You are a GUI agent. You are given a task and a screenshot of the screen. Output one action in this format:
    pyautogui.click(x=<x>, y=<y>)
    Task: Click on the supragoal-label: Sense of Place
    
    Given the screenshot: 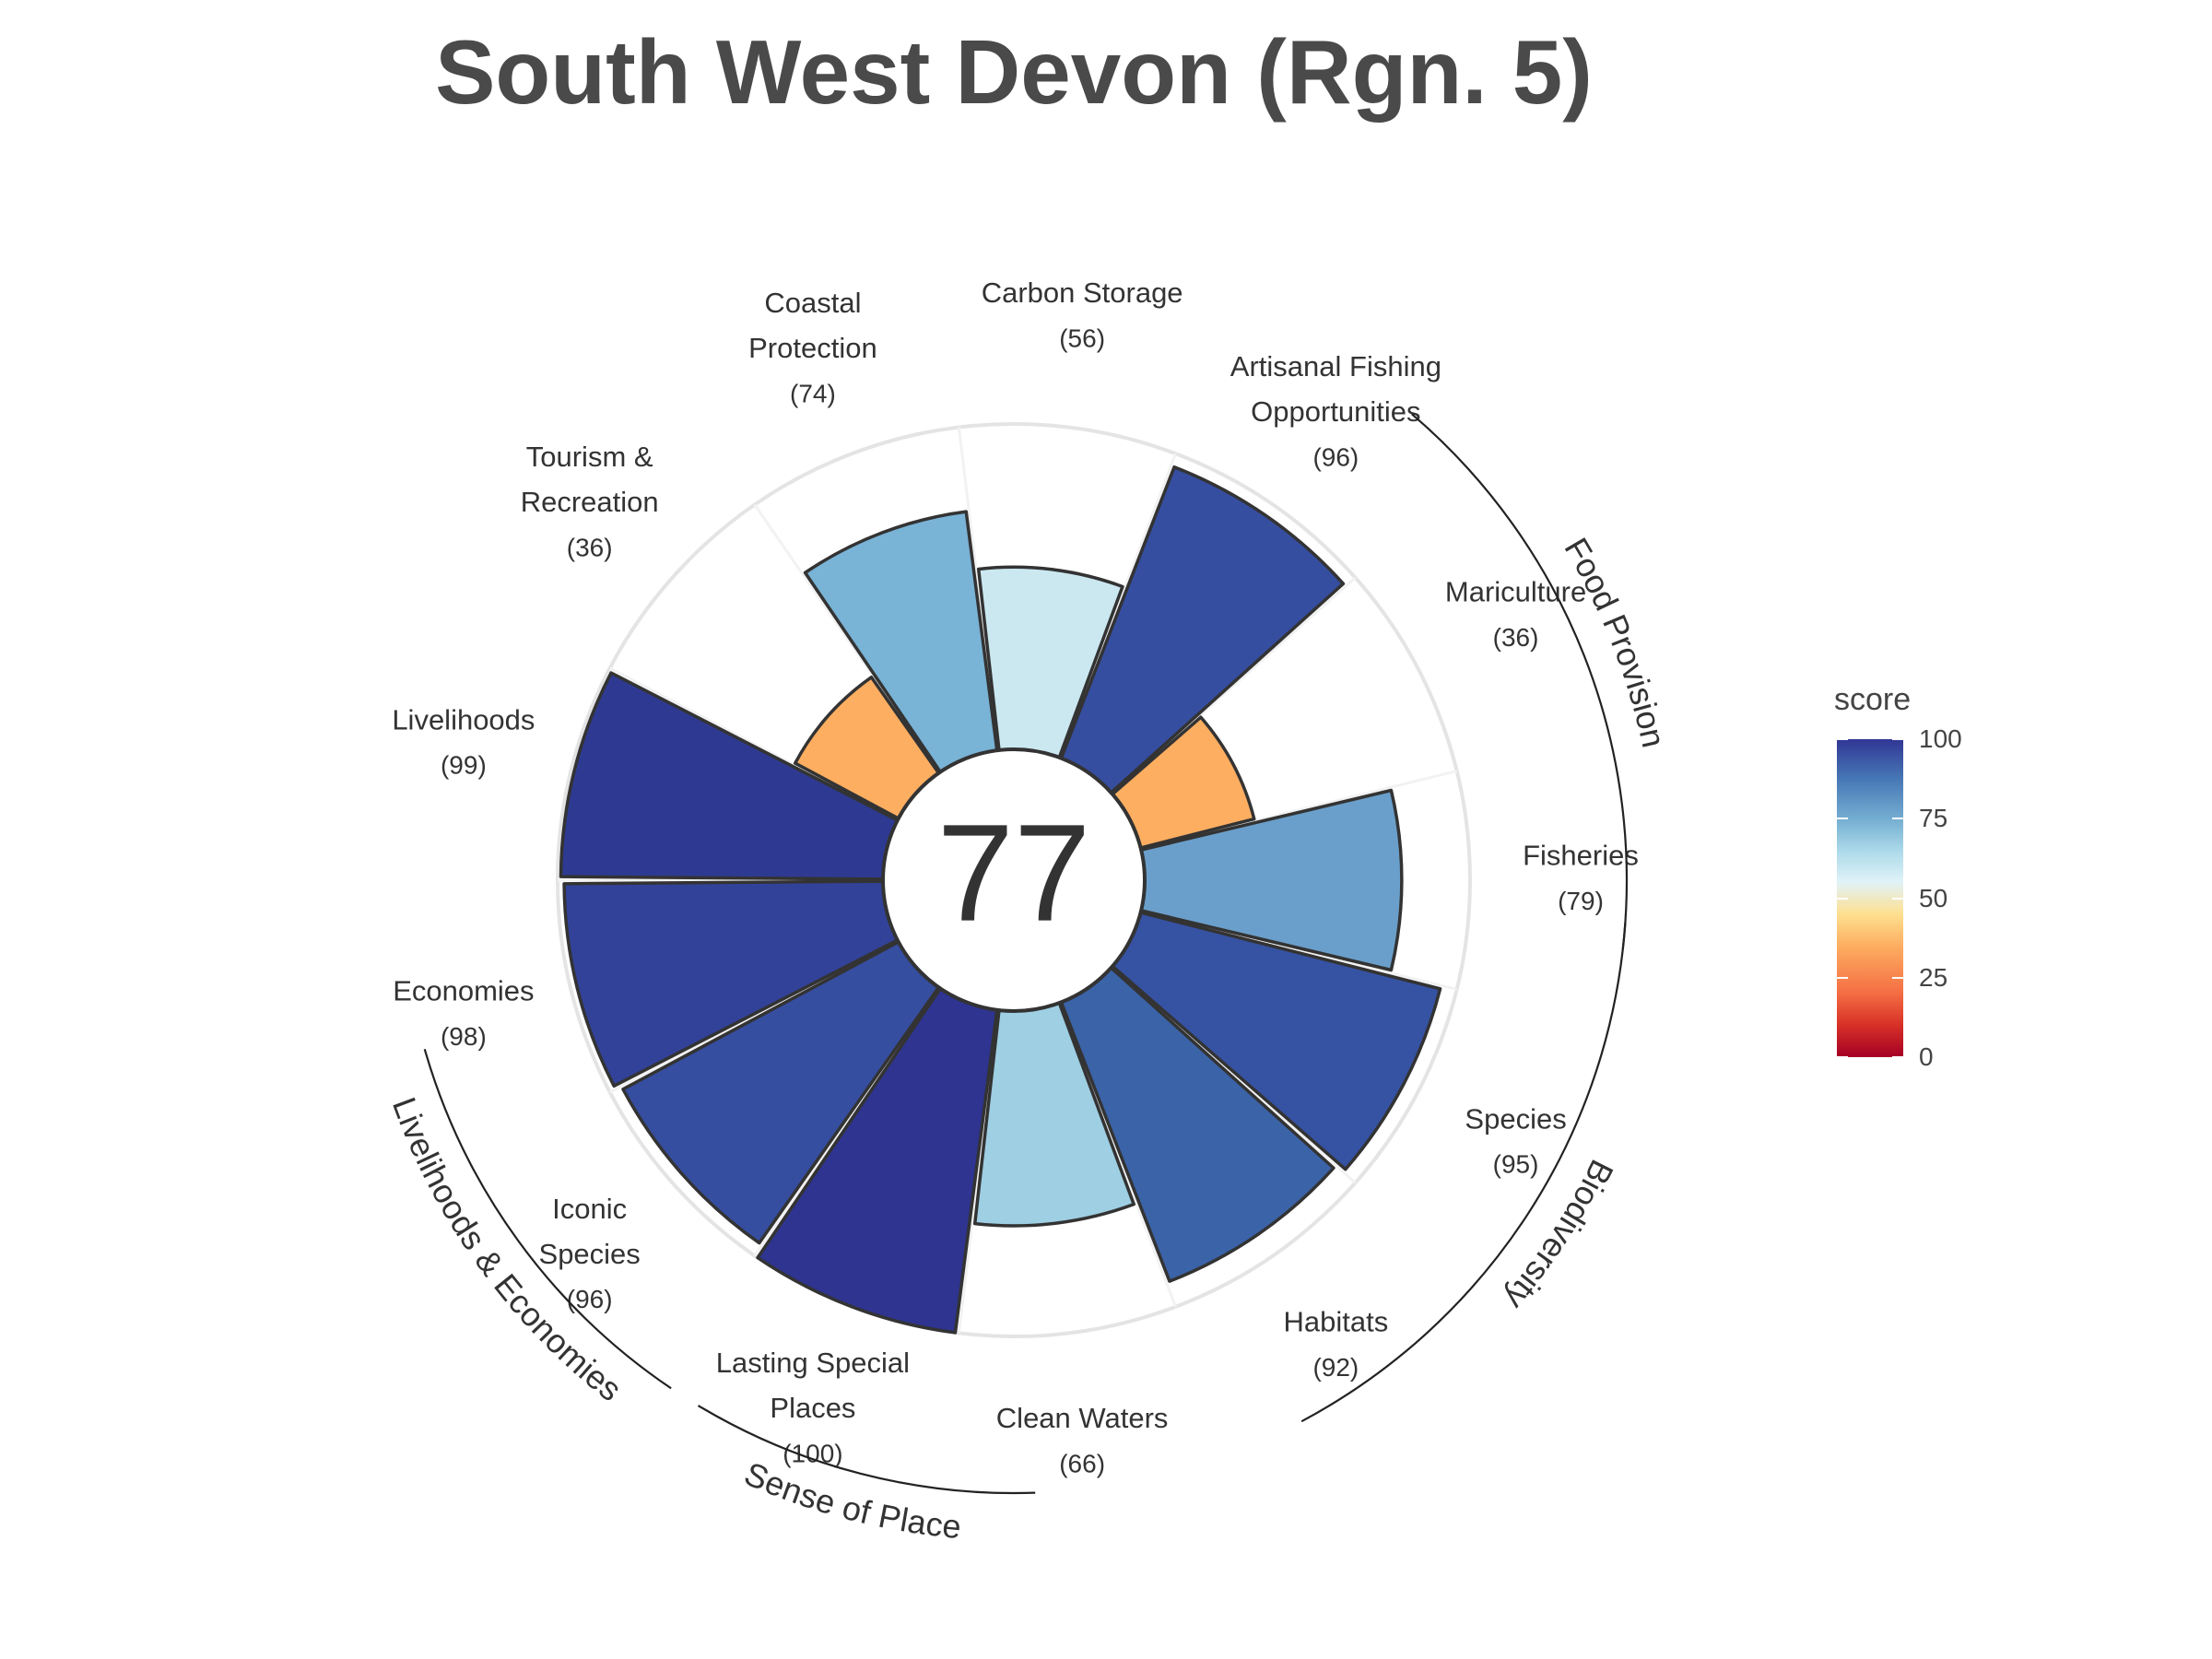 What is the action you would take?
    pyautogui.click(x=851, y=1500)
    